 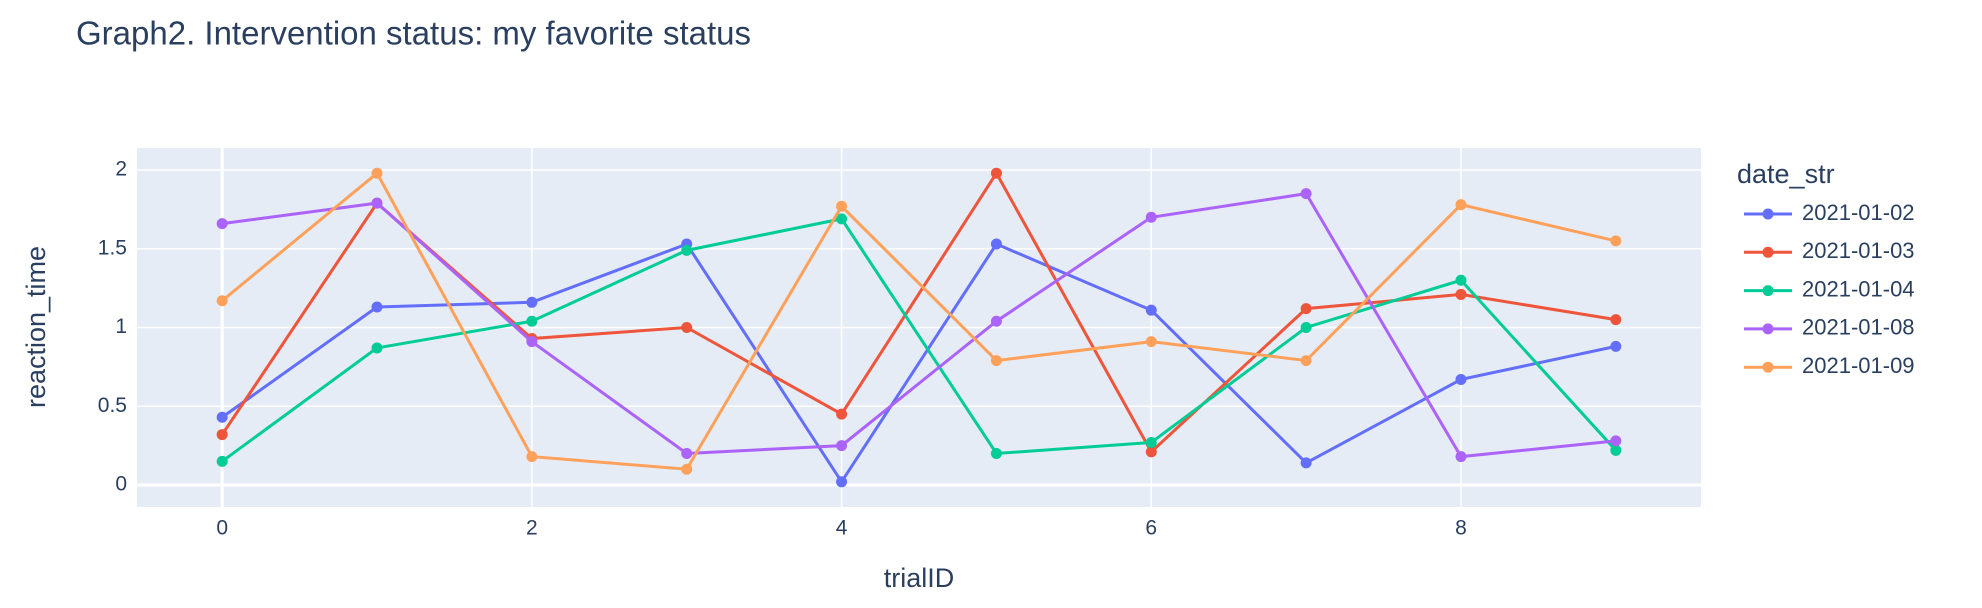 What do you see at coordinates (1786, 174) in the screenshot?
I see `legend-title: date_str` at bounding box center [1786, 174].